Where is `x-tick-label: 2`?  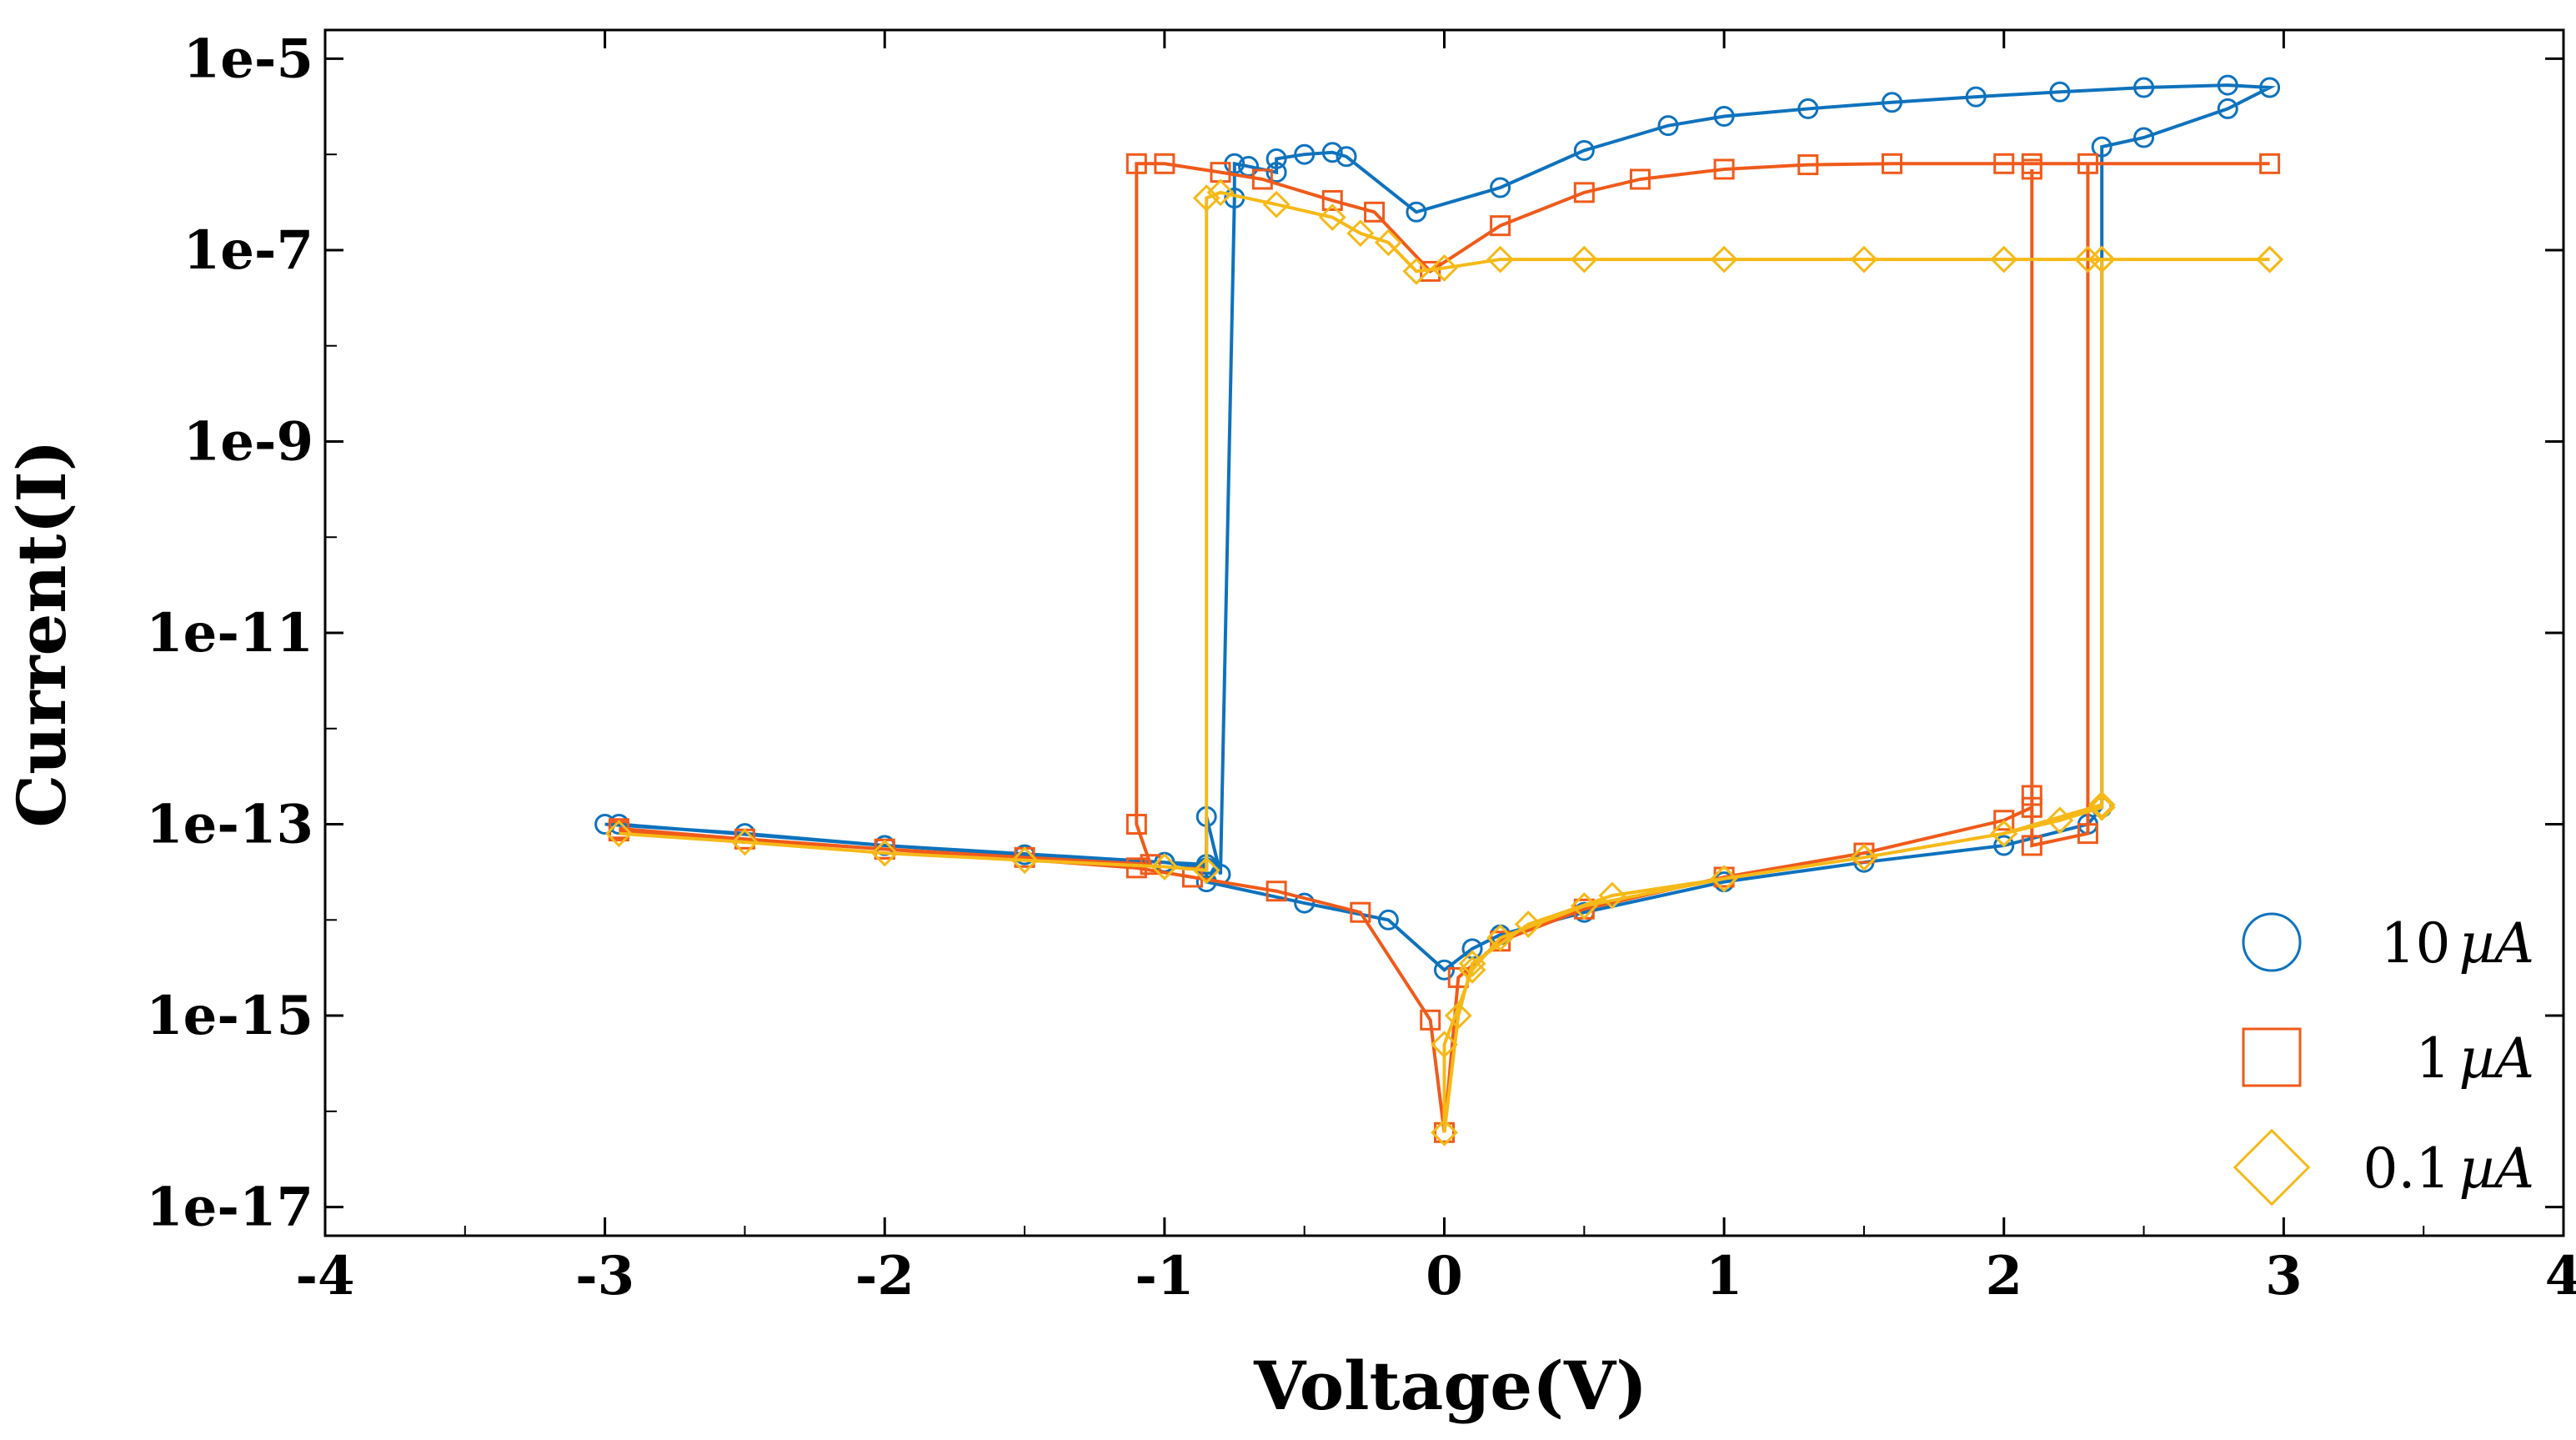
x-tick-label: 2 is located at coordinates (2003, 1276).